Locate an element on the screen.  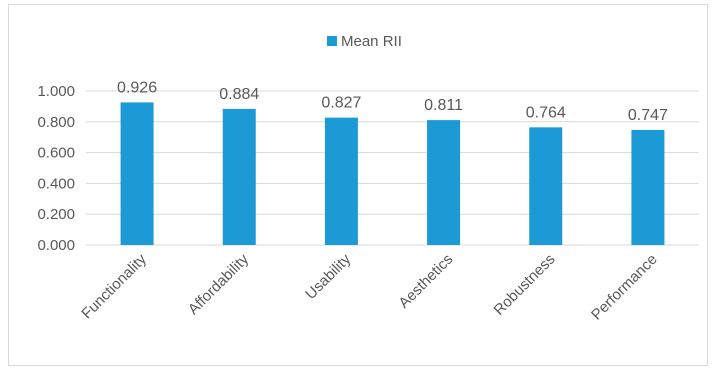
legend-label: Mean RII is located at coordinates (371, 41).